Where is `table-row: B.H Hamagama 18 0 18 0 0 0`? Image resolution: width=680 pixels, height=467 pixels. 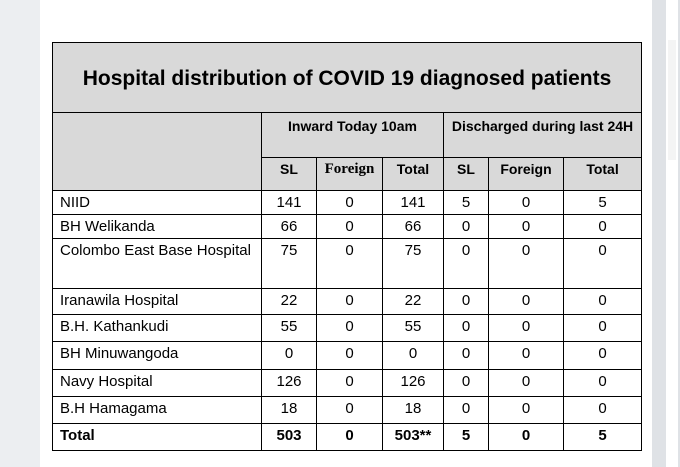 table-row: B.H Hamagama 18 0 18 0 0 0 is located at coordinates (347, 410).